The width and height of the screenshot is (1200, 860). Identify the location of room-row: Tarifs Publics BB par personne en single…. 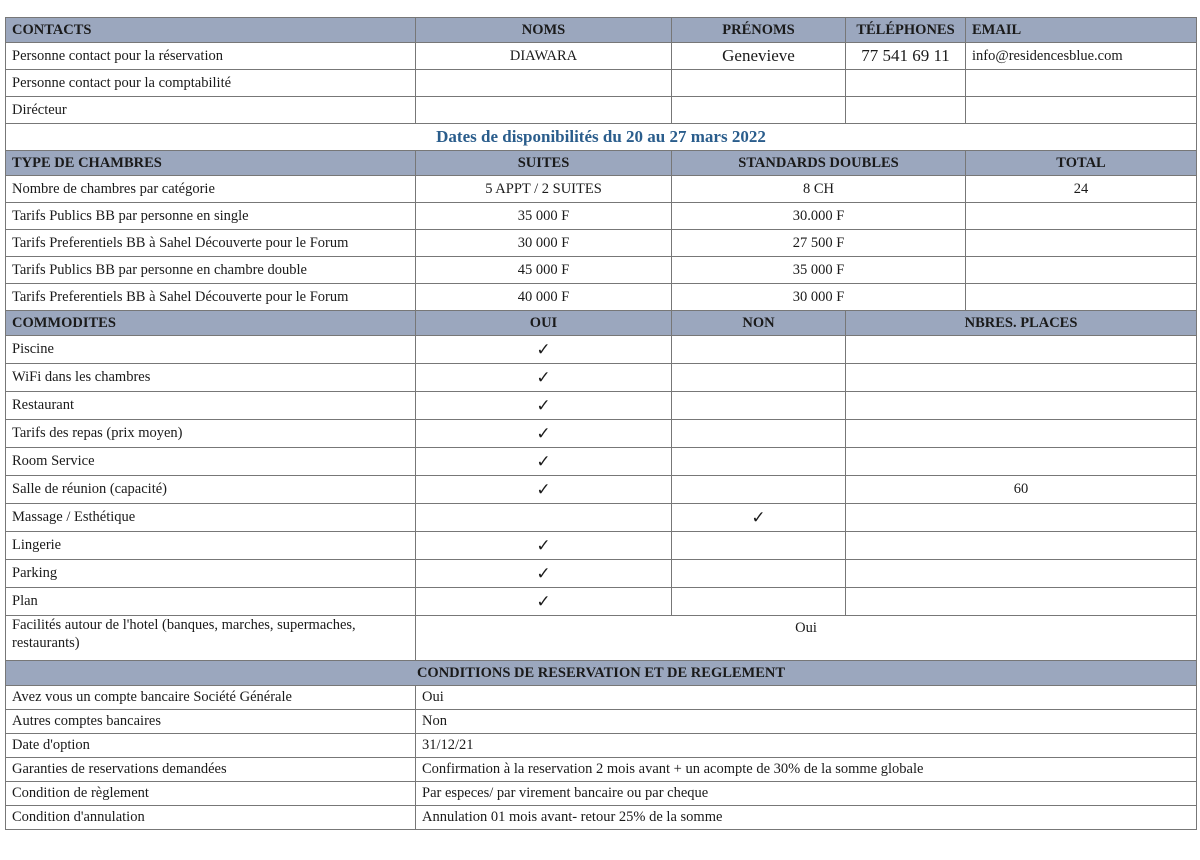
(601, 216).